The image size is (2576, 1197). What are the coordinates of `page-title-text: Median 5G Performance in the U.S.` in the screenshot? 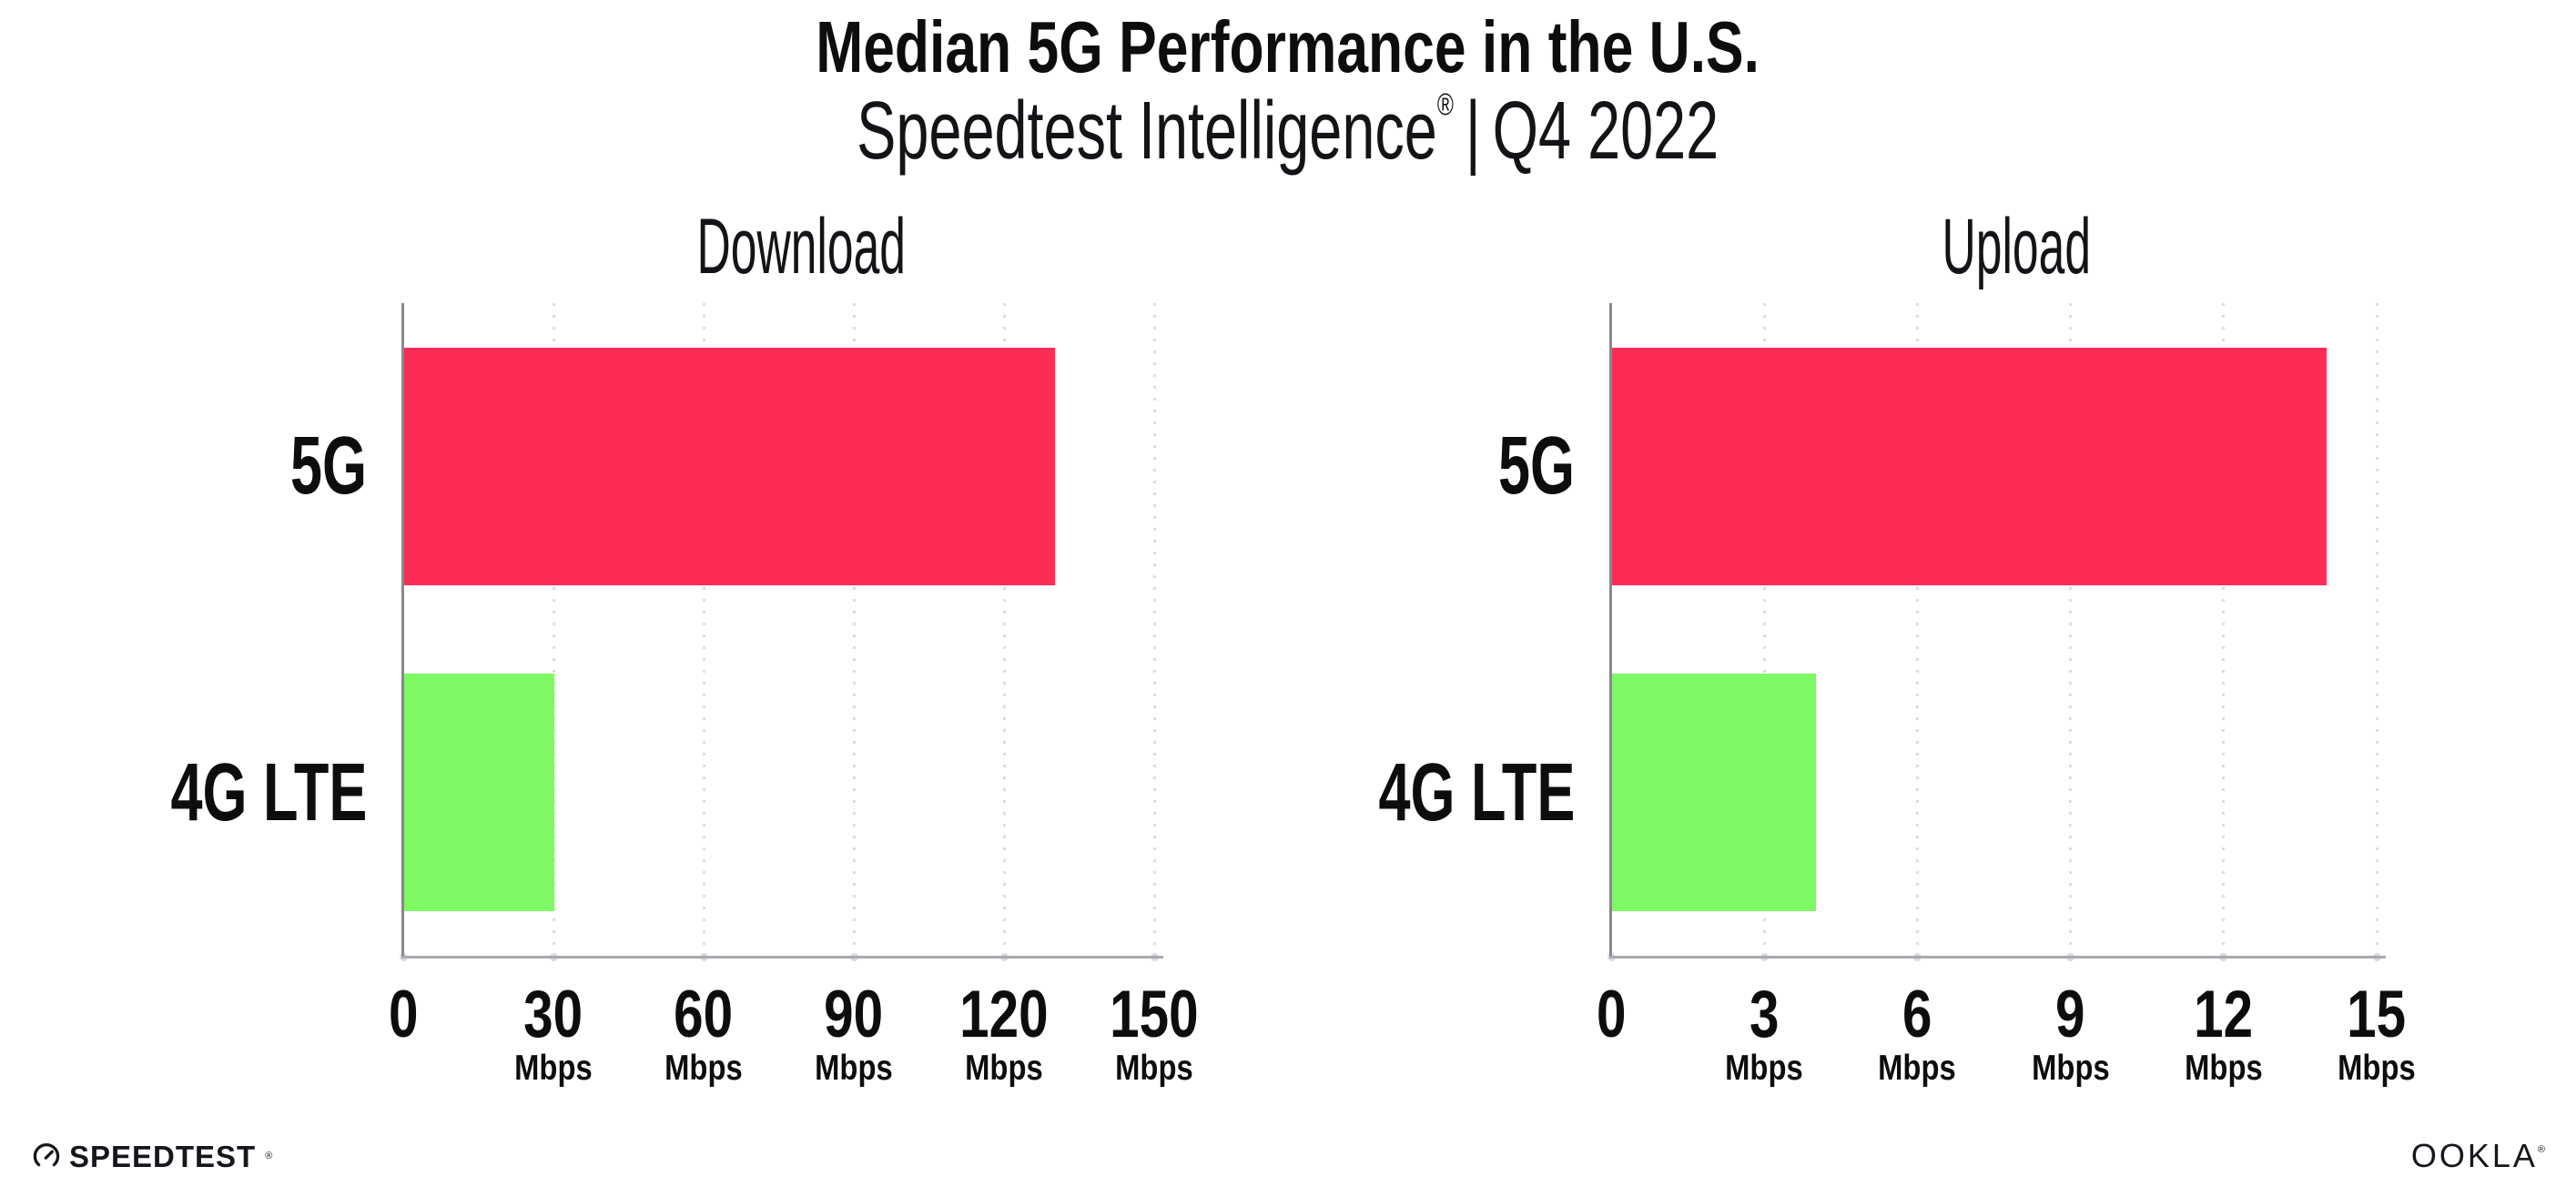 It's located at (1288, 47).